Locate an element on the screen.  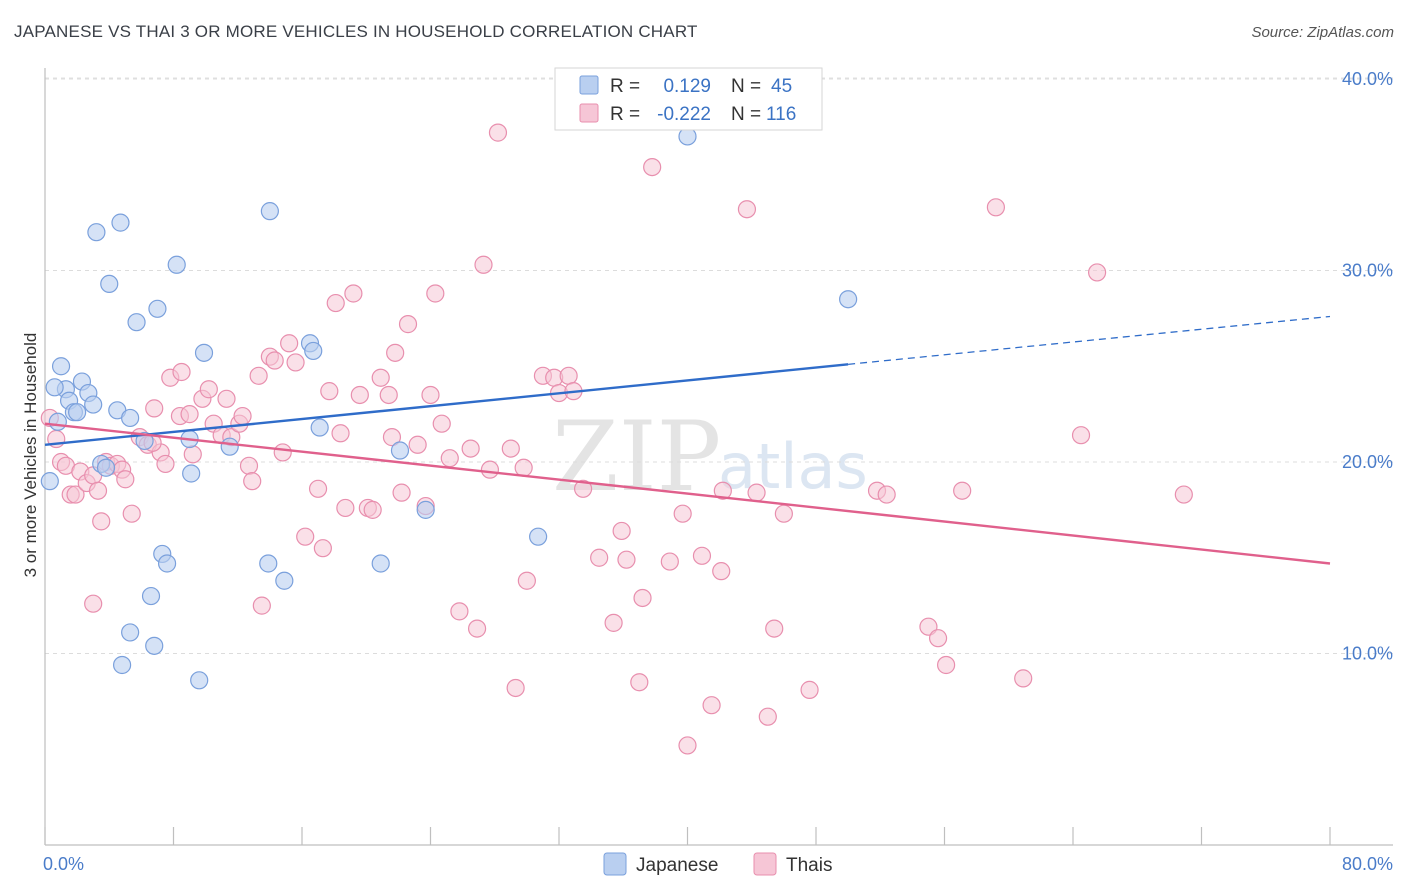
legend-stats: R = 0.129 N = 45 R = -0.222 N = 116 is located at coordinates (688, 99).